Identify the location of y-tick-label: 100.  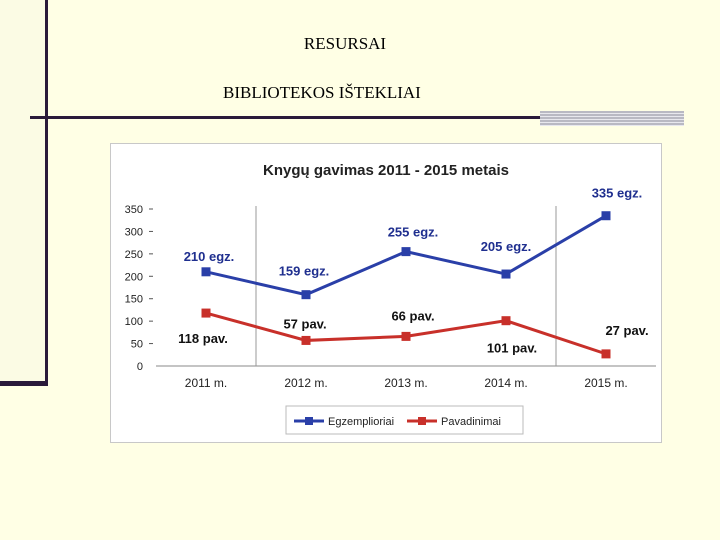
(134, 322).